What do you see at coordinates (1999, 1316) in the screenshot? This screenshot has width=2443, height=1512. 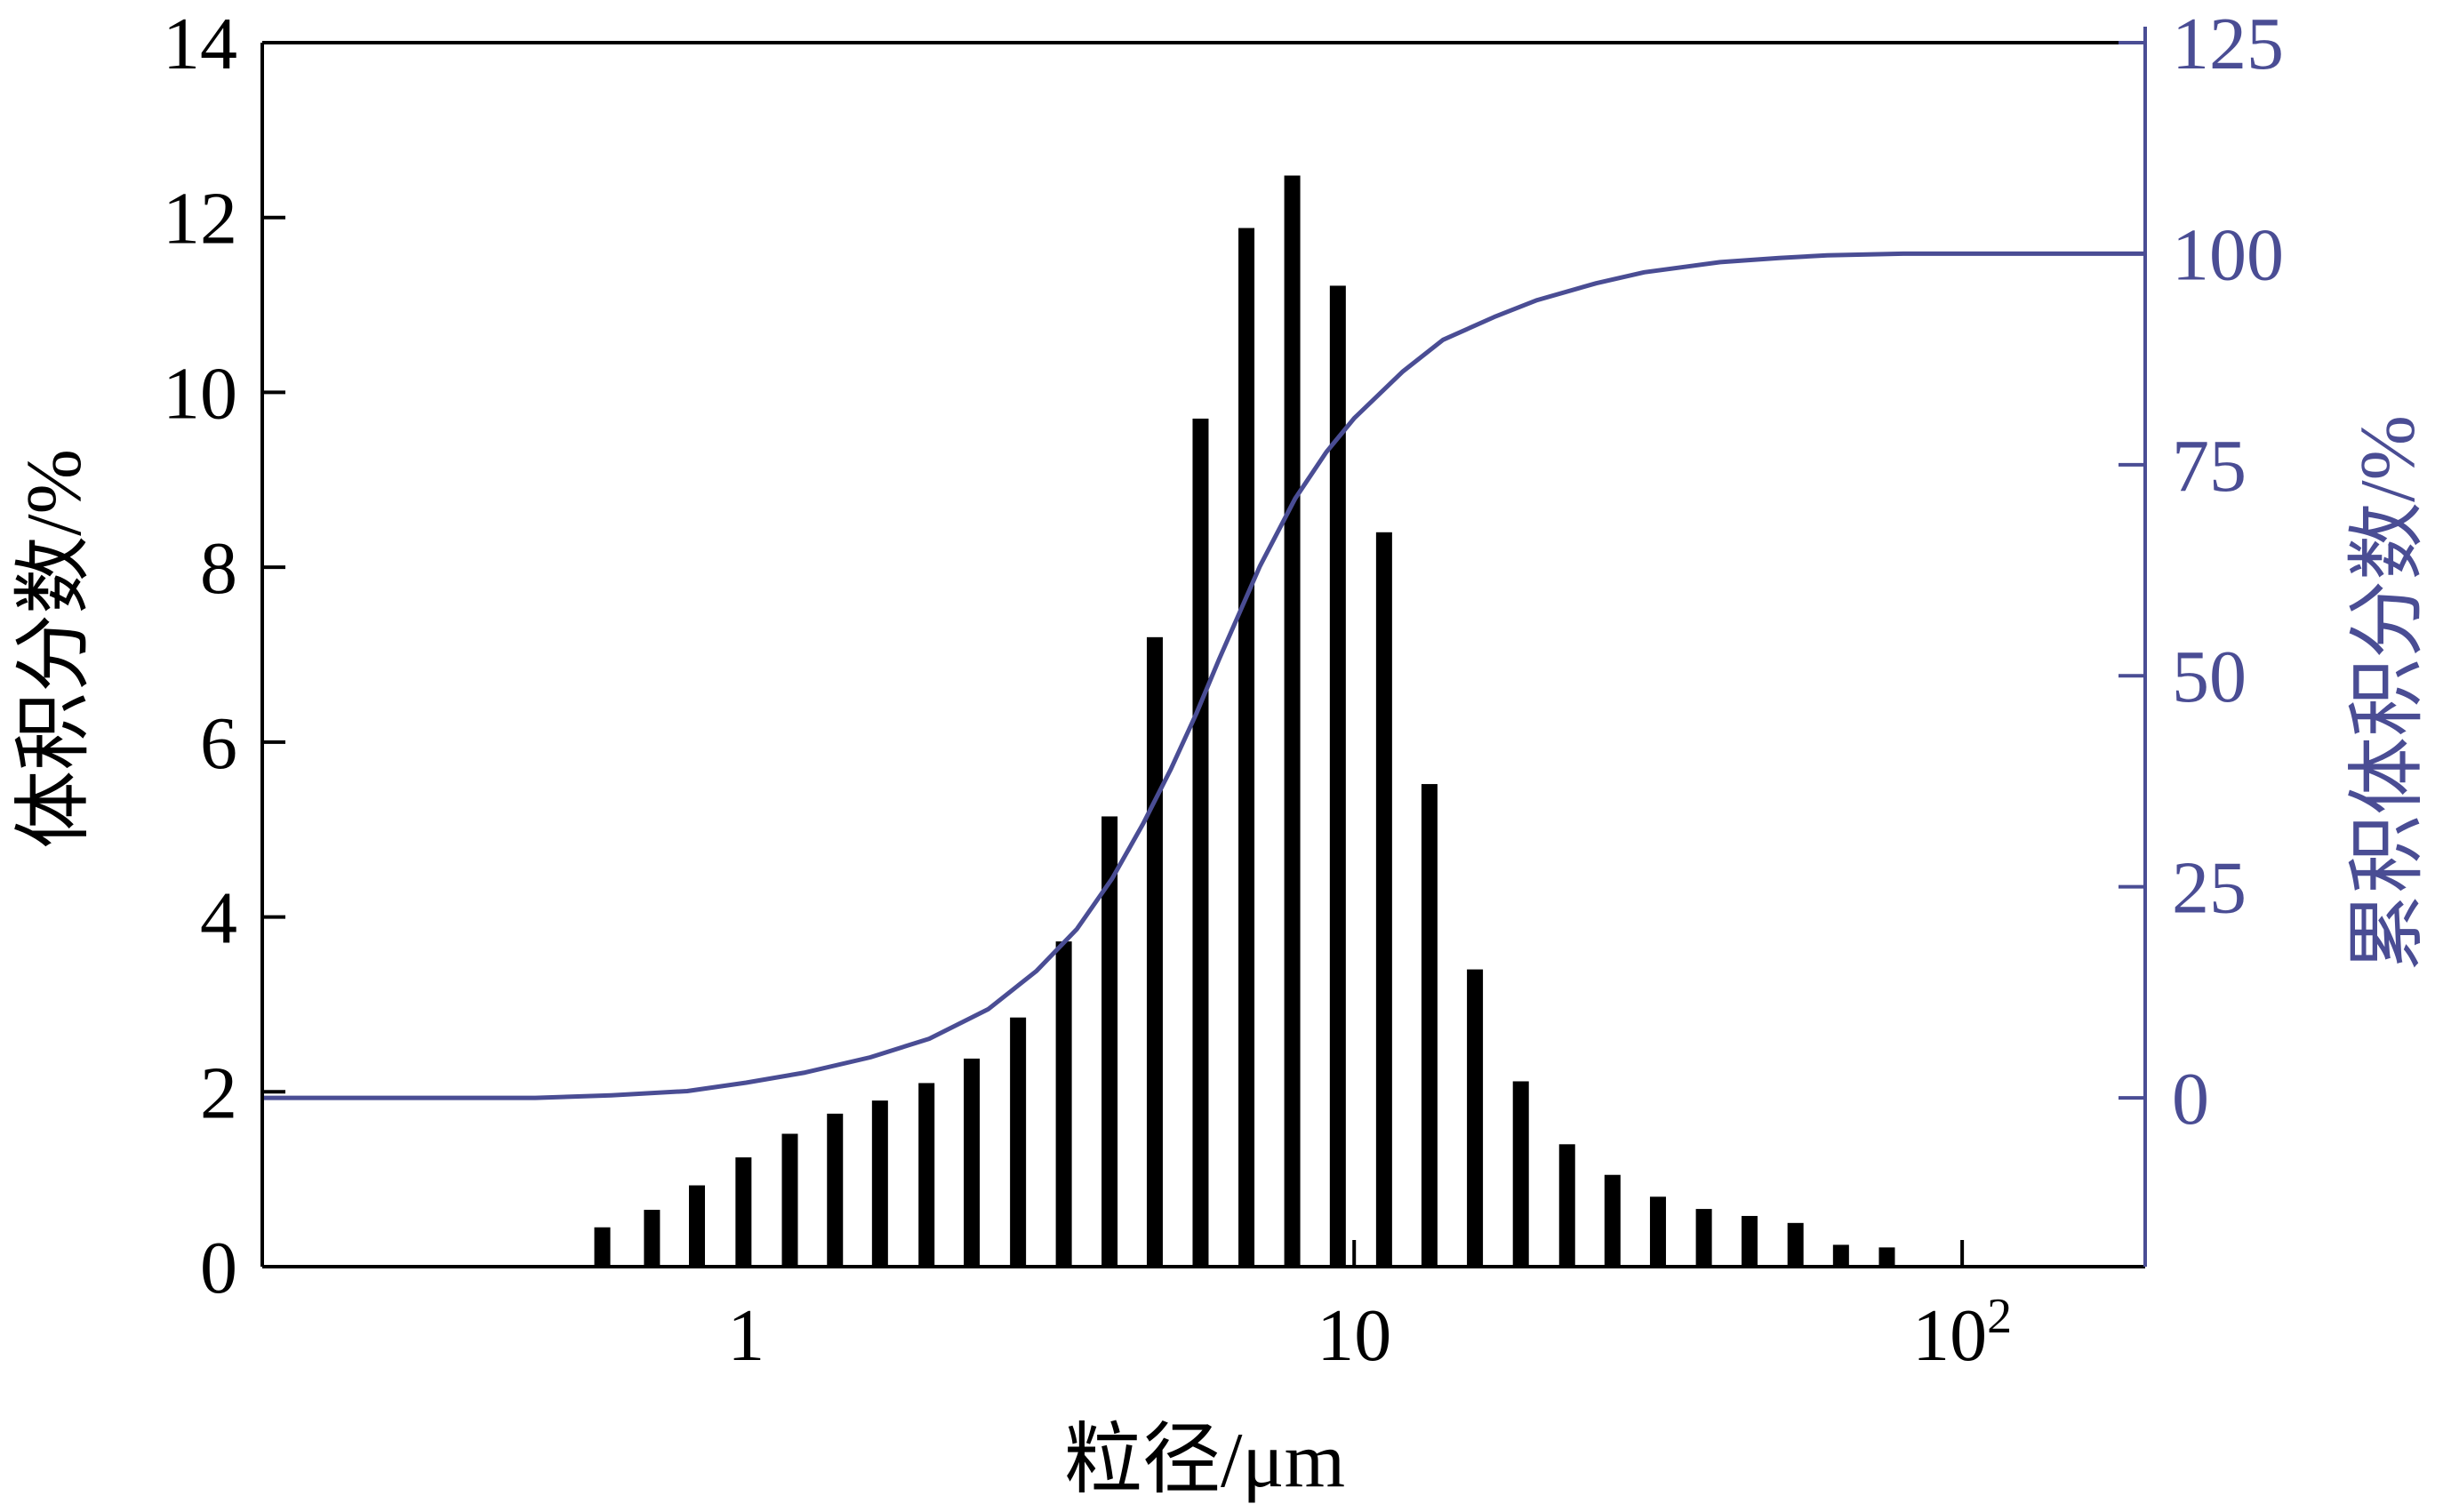 I see `x-tick-label-exponent: 2` at bounding box center [1999, 1316].